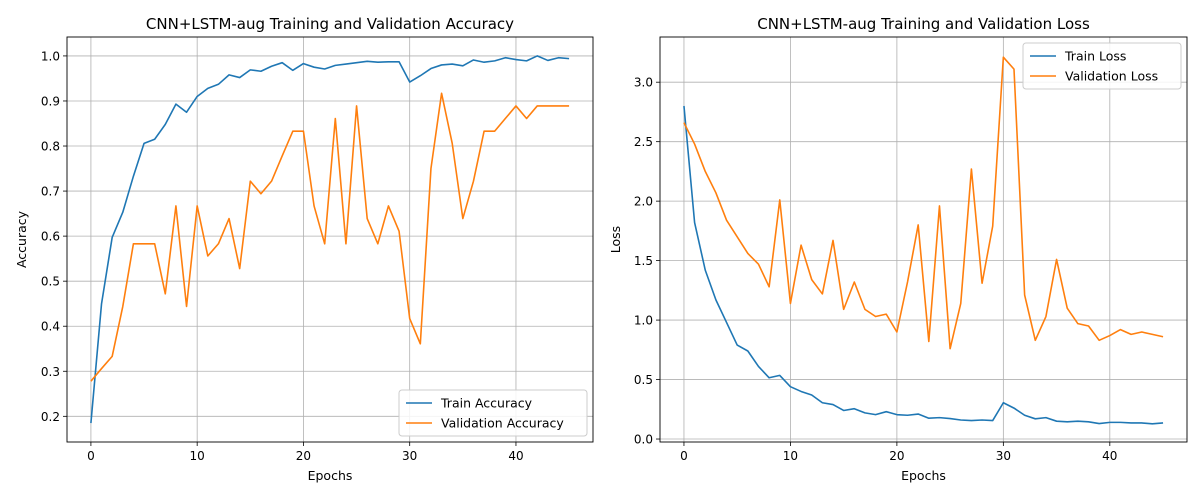  What do you see at coordinates (643, 142) in the screenshot?
I see `loss-ytick-label-2.5: 2.5` at bounding box center [643, 142].